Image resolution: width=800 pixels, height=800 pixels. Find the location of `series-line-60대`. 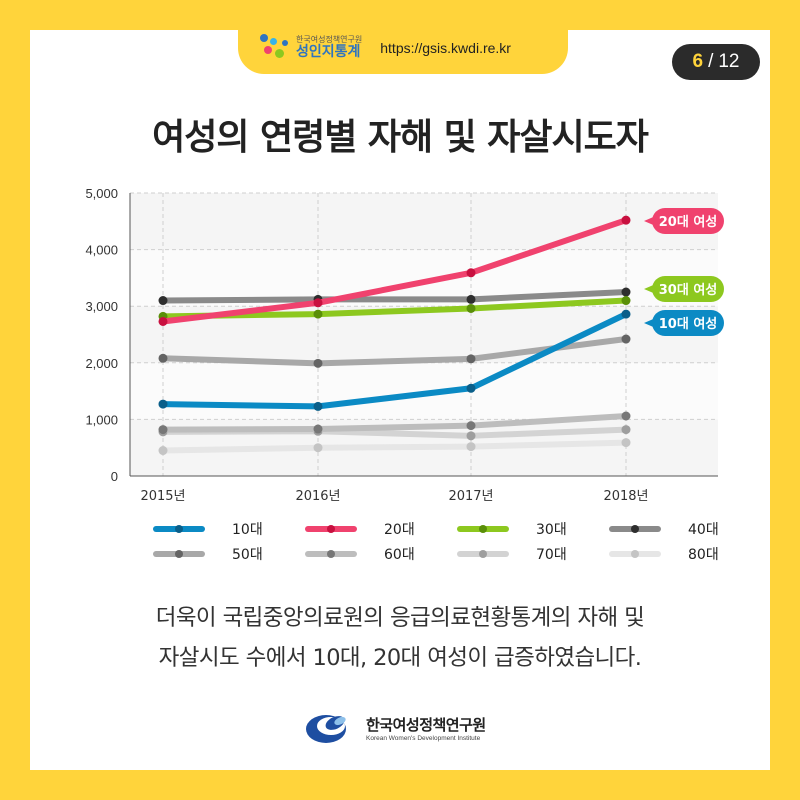

series-line-60대 is located at coordinates (394, 423).